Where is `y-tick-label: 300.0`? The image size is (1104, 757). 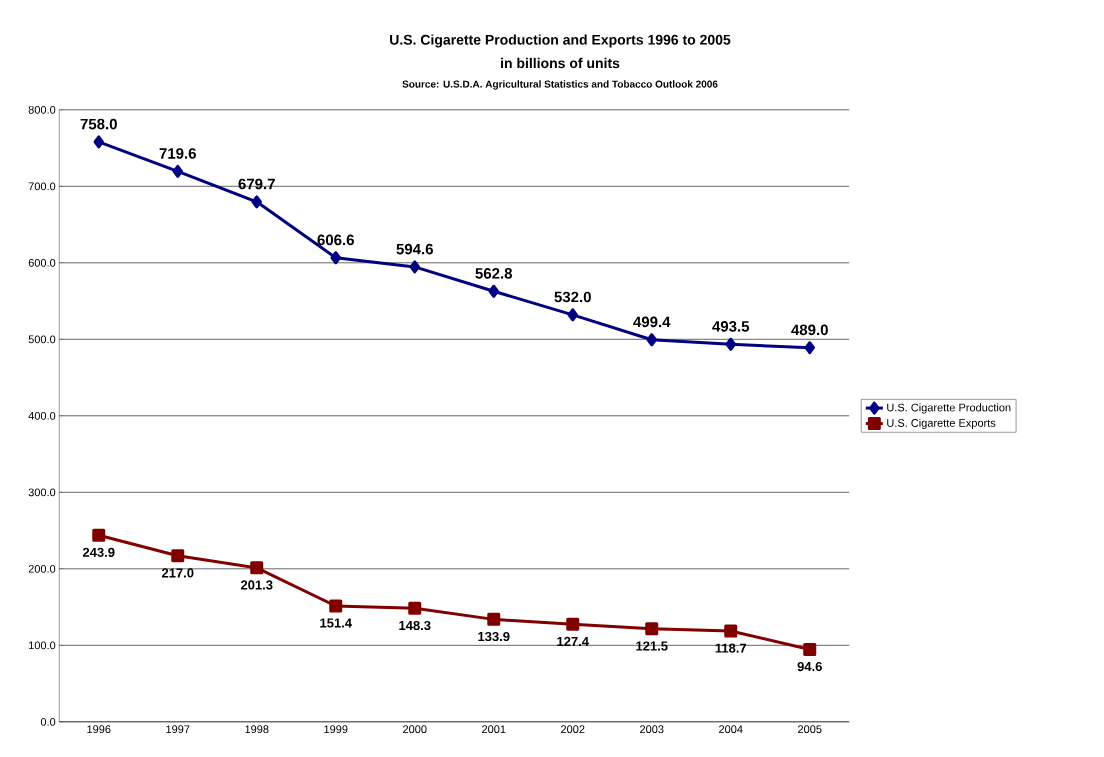 y-tick-label: 300.0 is located at coordinates (42, 492).